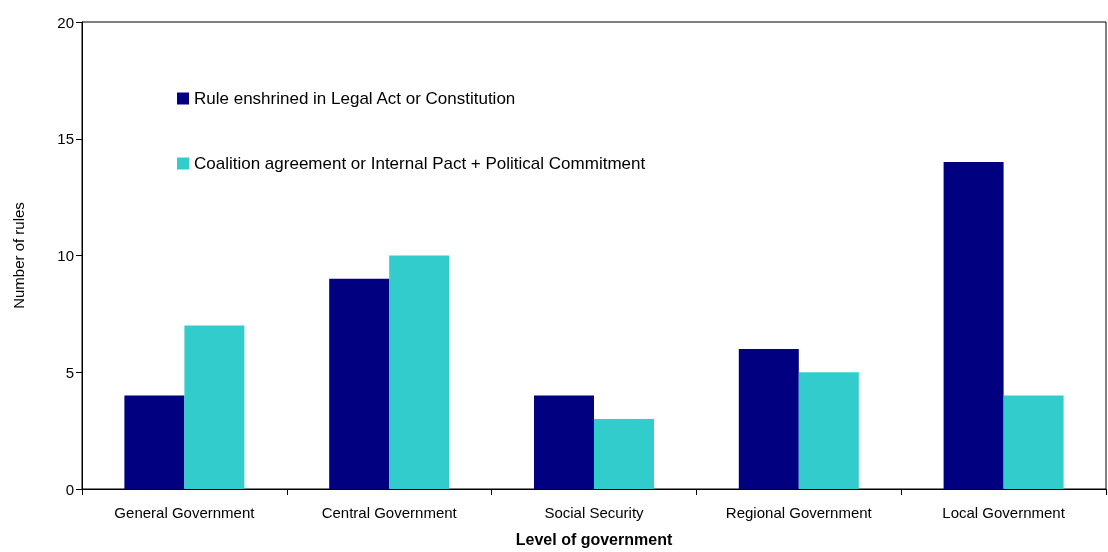  I want to click on x-tick-label: Social Security, so click(594, 512).